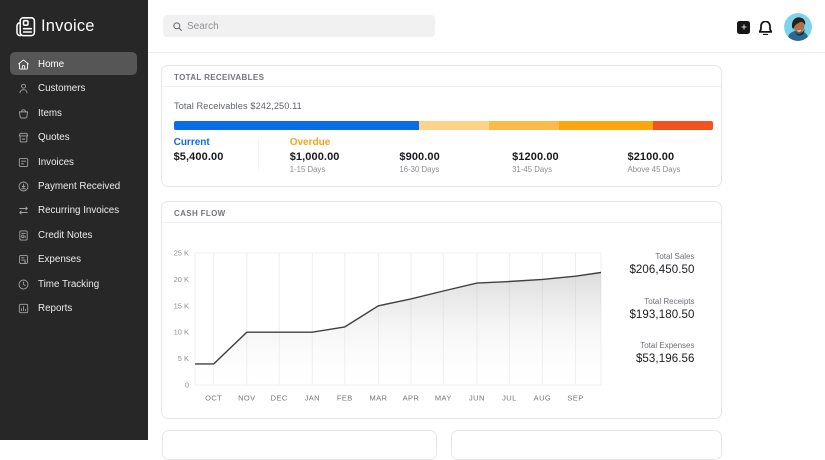  I want to click on svg-text: 5 K, so click(183, 358).